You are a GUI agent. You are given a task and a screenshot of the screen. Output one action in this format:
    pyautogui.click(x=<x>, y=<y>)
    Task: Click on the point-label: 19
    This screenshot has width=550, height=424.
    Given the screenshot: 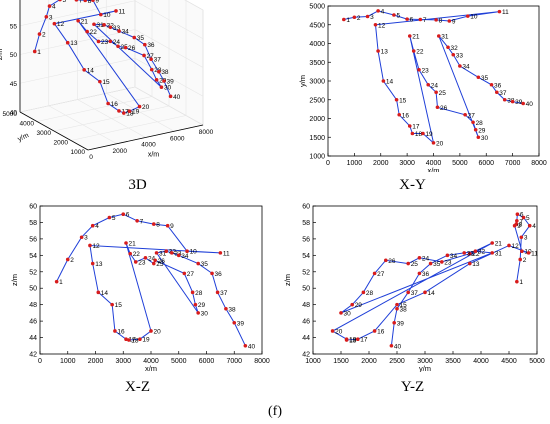 What is the action you would take?
    pyautogui.click(x=146, y=340)
    